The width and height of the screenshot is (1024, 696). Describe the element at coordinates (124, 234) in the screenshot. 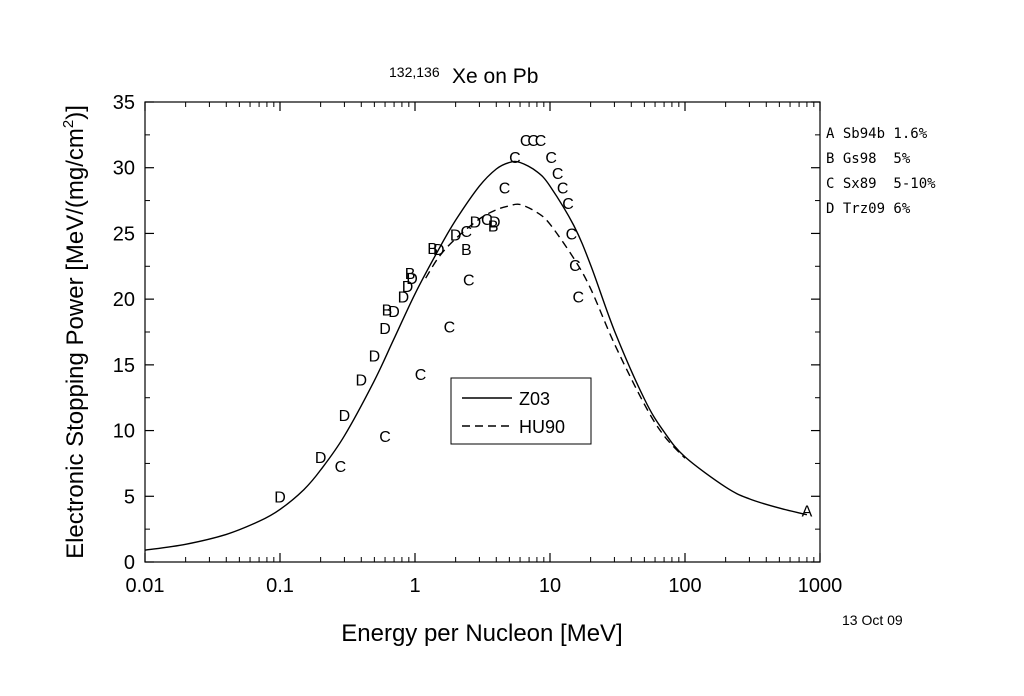

I see `y-tick-label: 25` at that location.